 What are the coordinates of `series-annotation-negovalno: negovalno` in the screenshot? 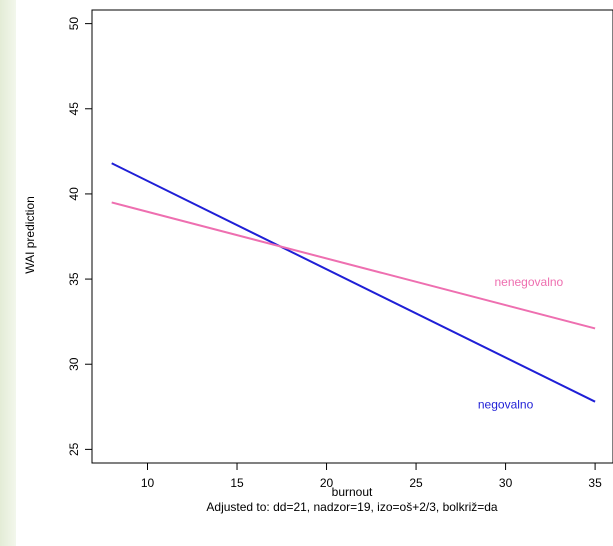 It's located at (506, 405).